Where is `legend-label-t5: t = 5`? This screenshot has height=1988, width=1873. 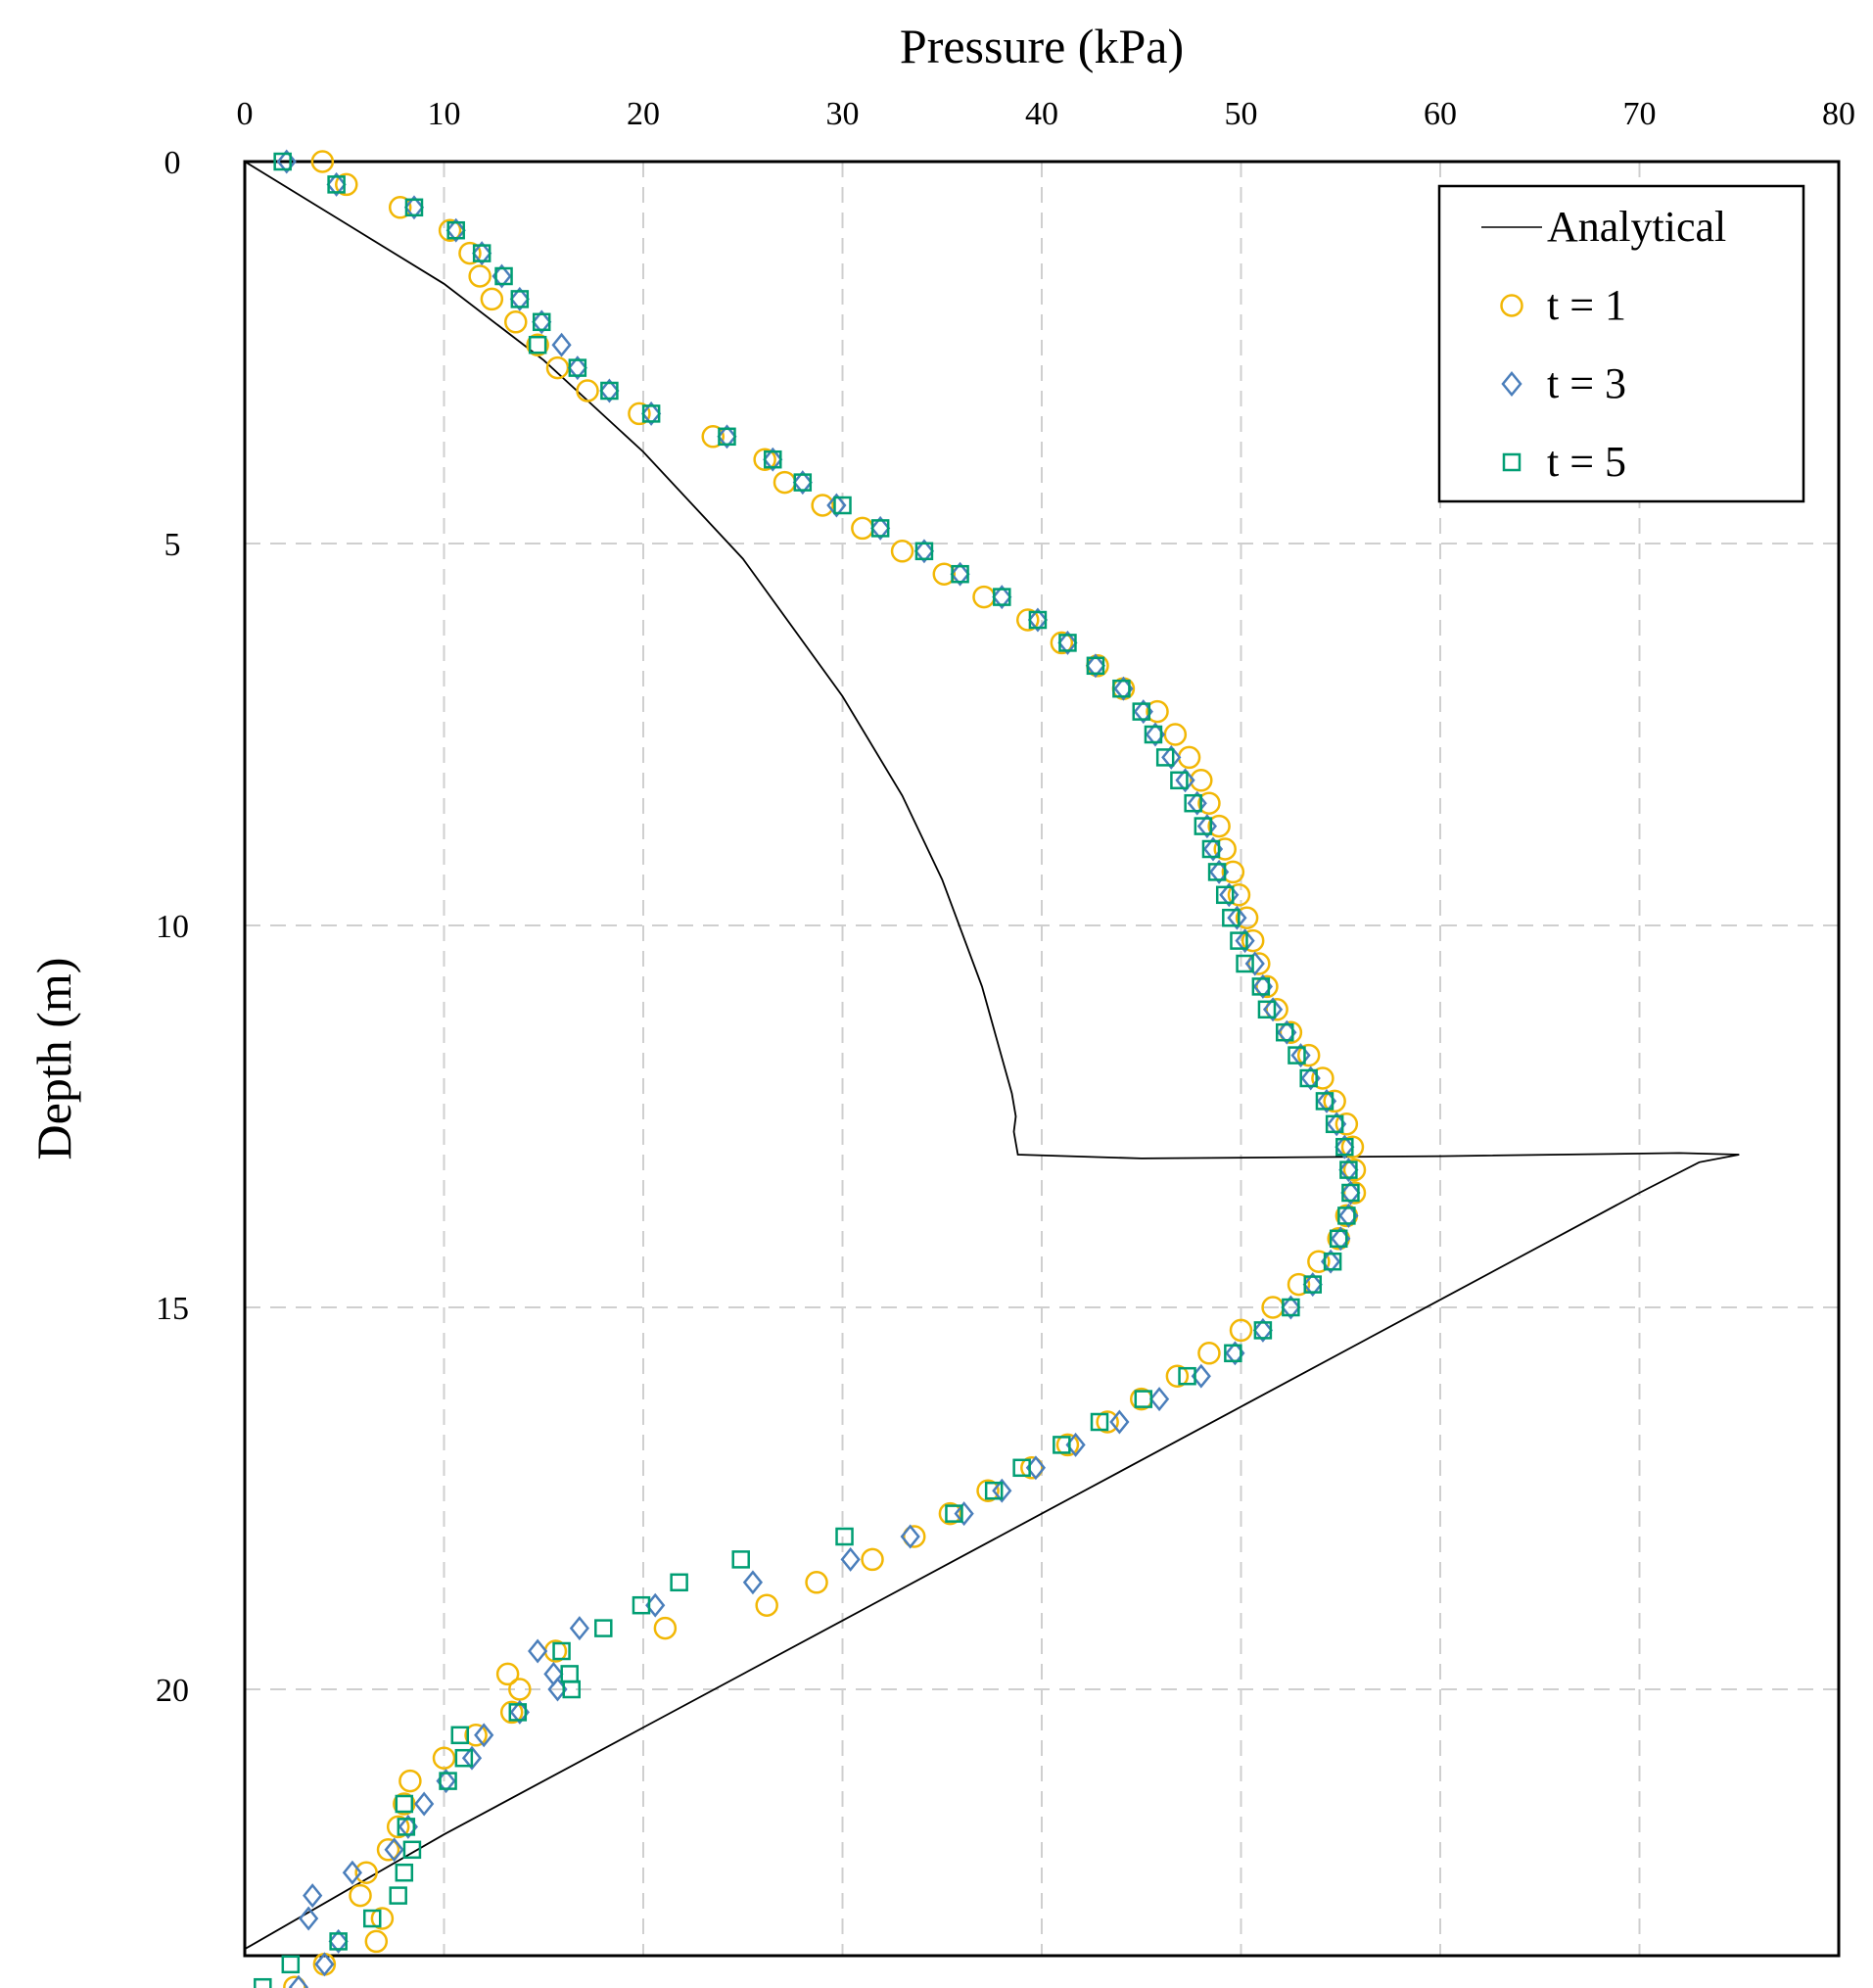
legend-label-t5: t = 5 is located at coordinates (1586, 462).